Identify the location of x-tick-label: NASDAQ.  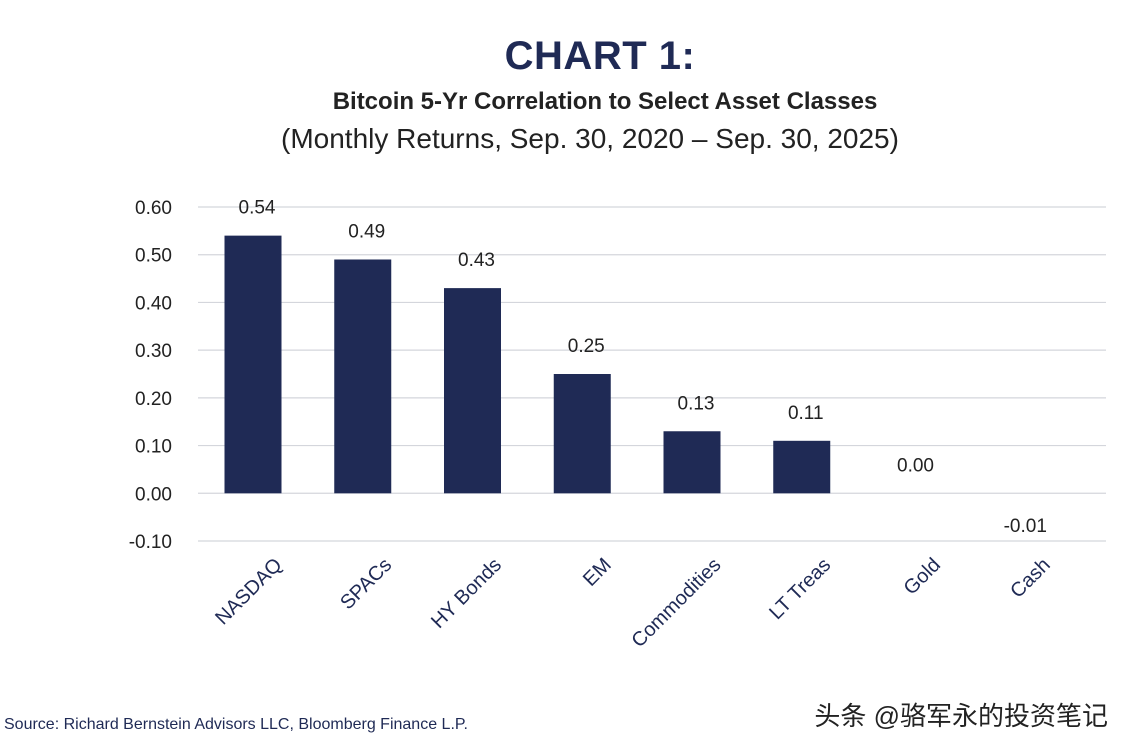
(248, 591).